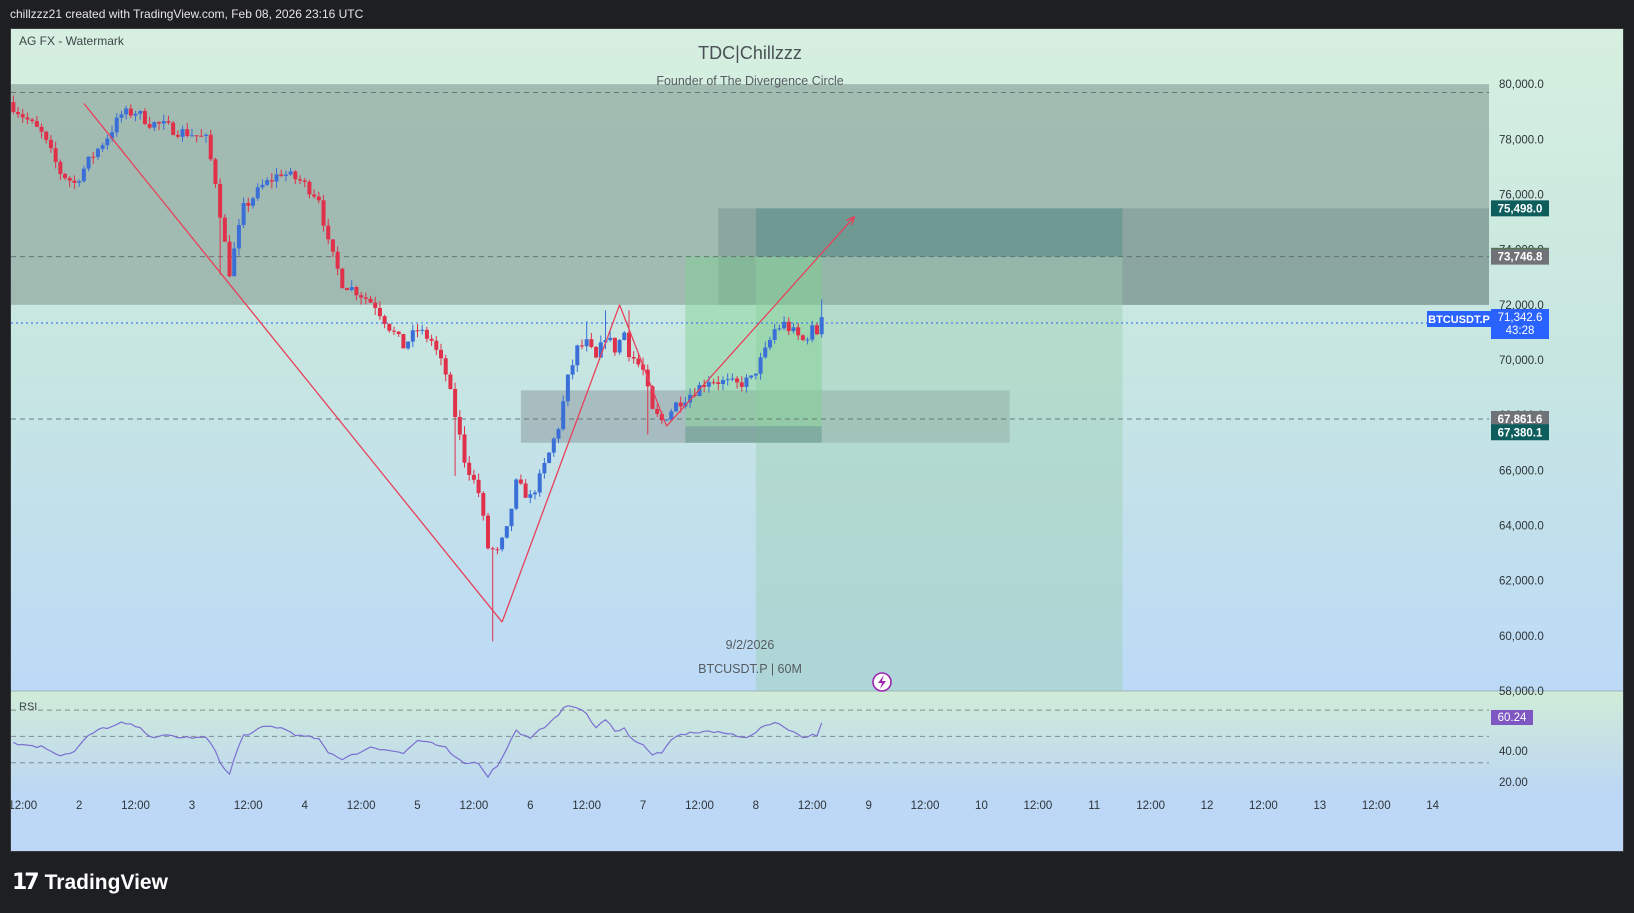  What do you see at coordinates (1521, 361) in the screenshot?
I see `y-tick-label: 70,000.0` at bounding box center [1521, 361].